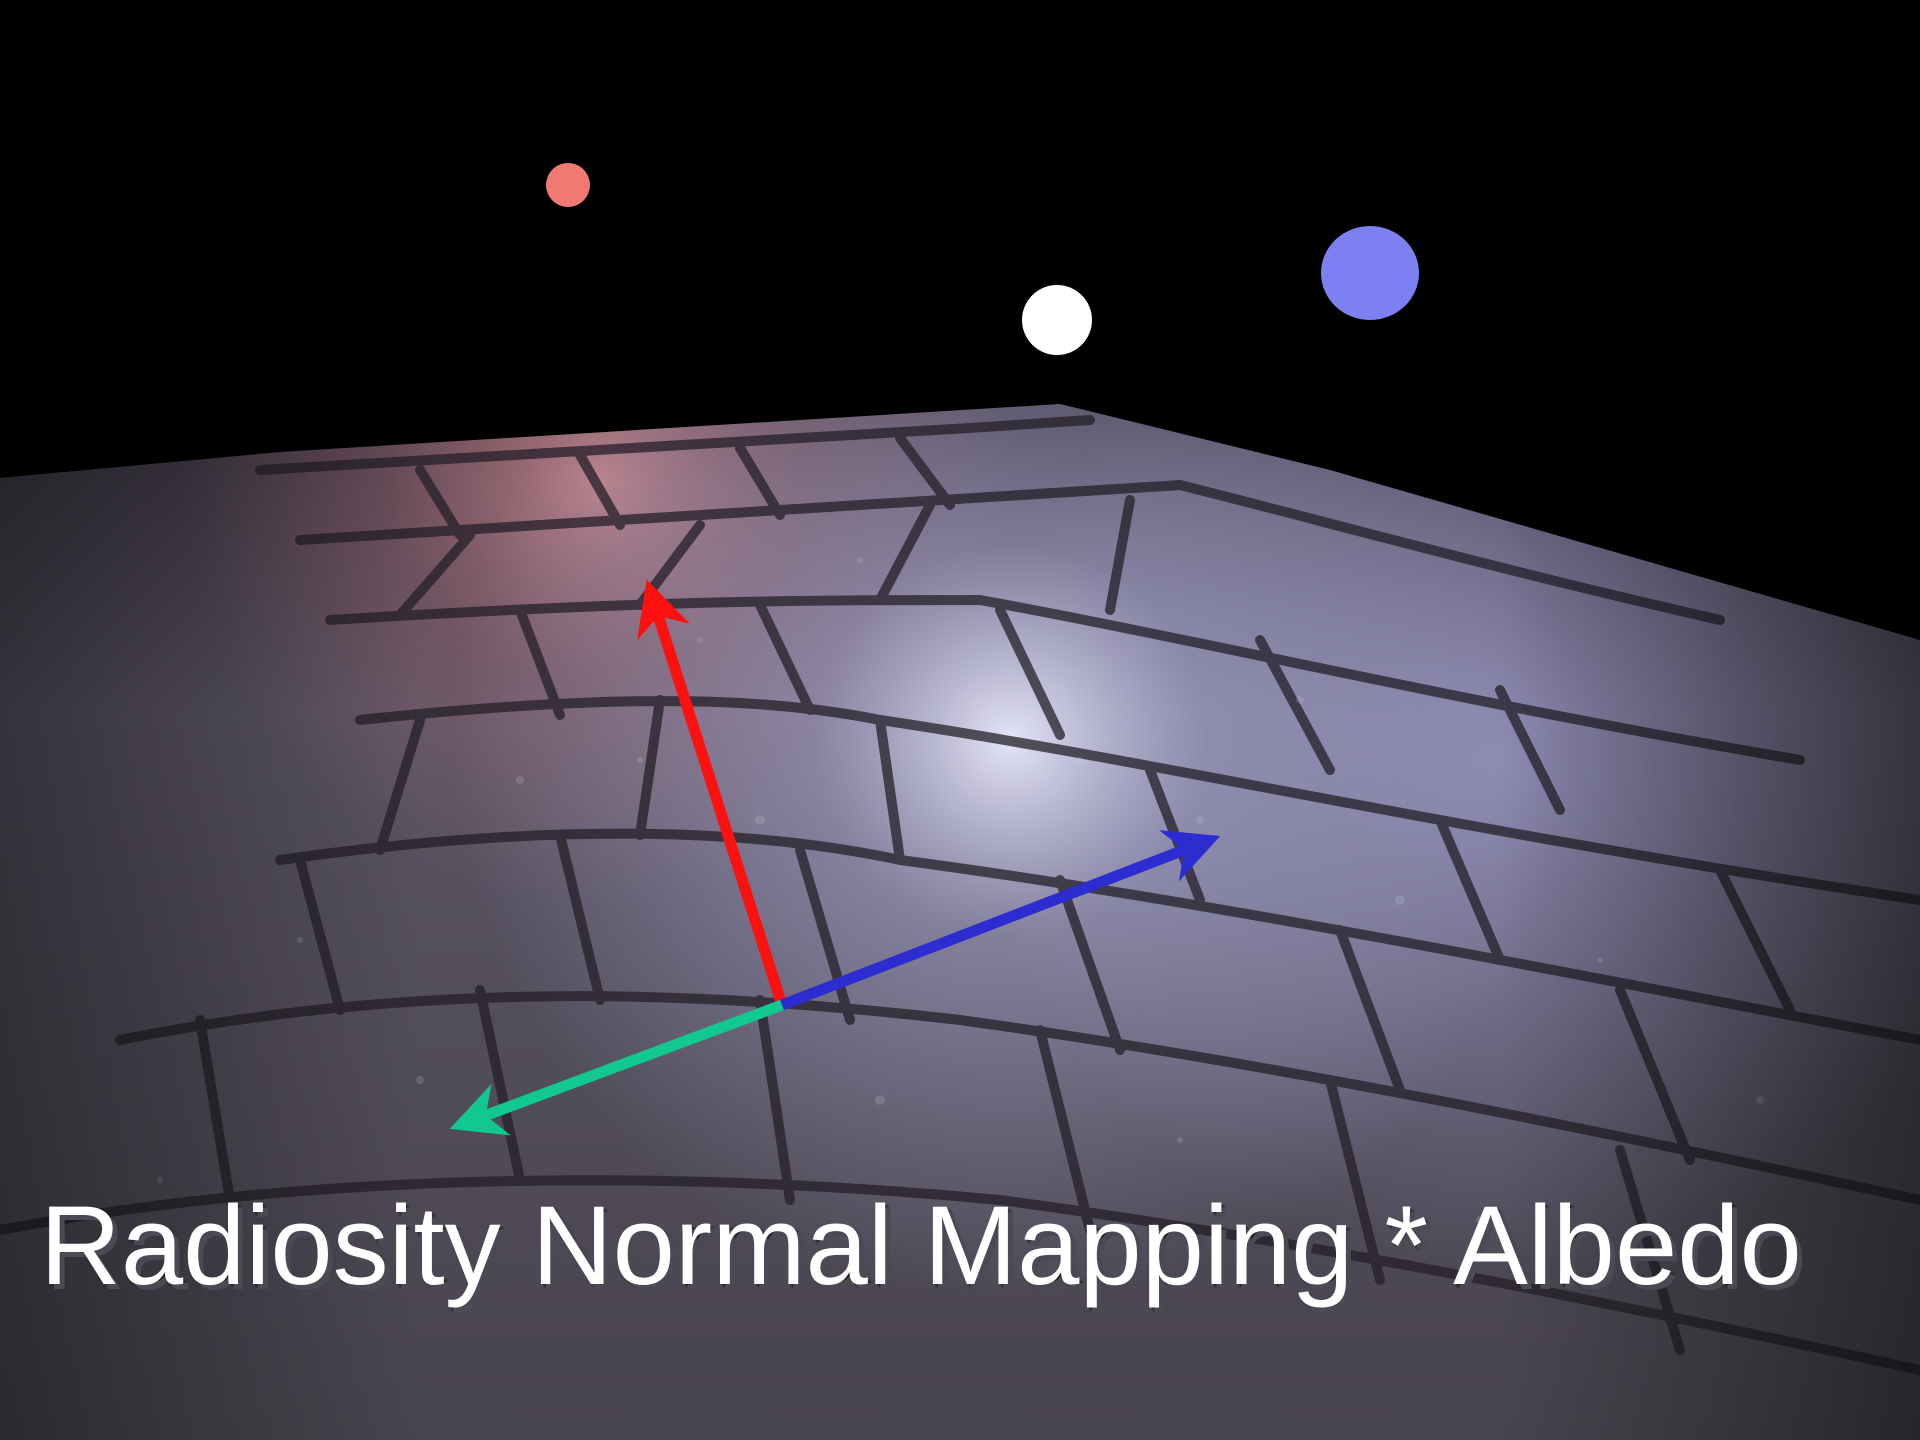 The image size is (1920, 1440). I want to click on slide-caption: Radiosity Normal Mapping * Albedo, so click(921, 1245).